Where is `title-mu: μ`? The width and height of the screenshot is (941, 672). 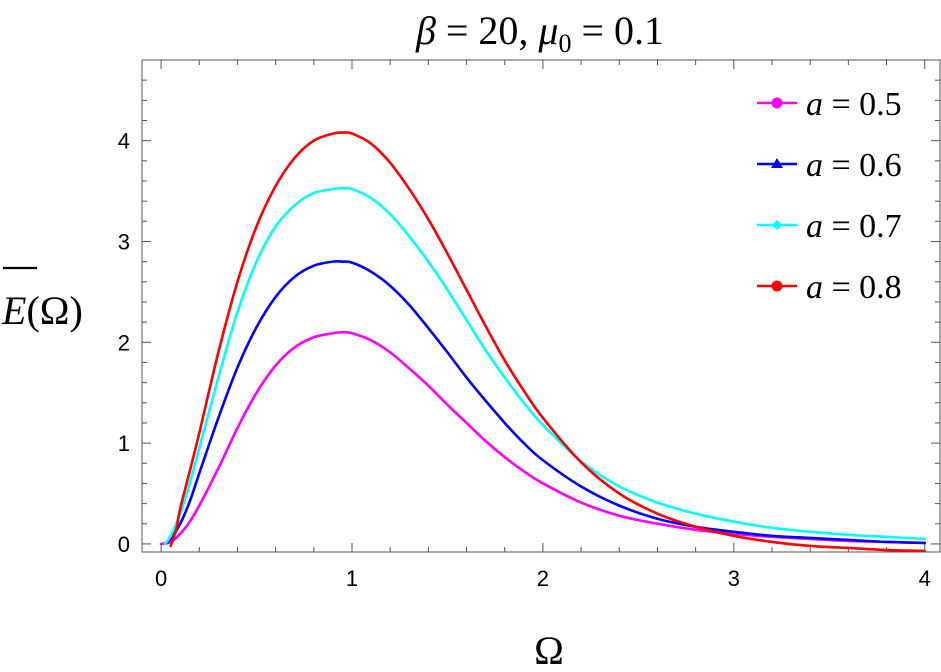
title-mu: μ is located at coordinates (547, 30).